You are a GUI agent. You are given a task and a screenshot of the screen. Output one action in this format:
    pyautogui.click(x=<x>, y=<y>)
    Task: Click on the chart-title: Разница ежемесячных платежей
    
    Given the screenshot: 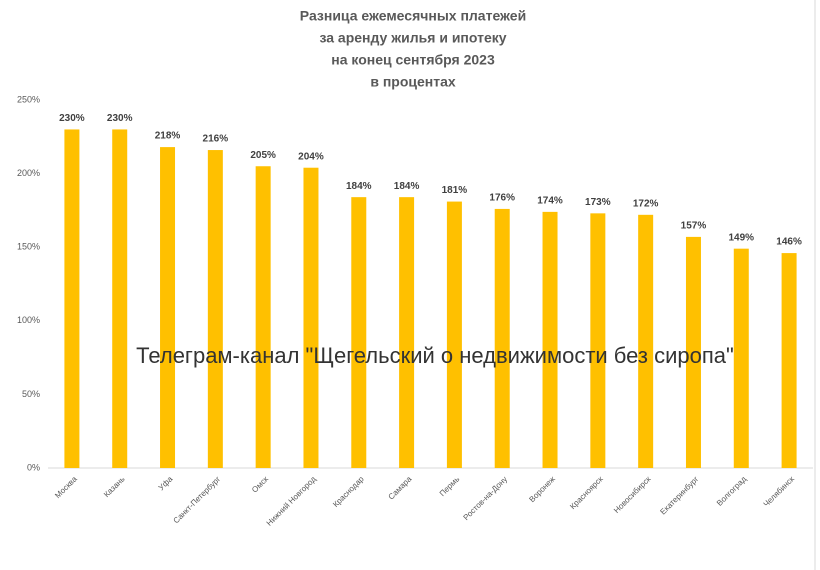 What is the action you would take?
    pyautogui.click(x=413, y=16)
    